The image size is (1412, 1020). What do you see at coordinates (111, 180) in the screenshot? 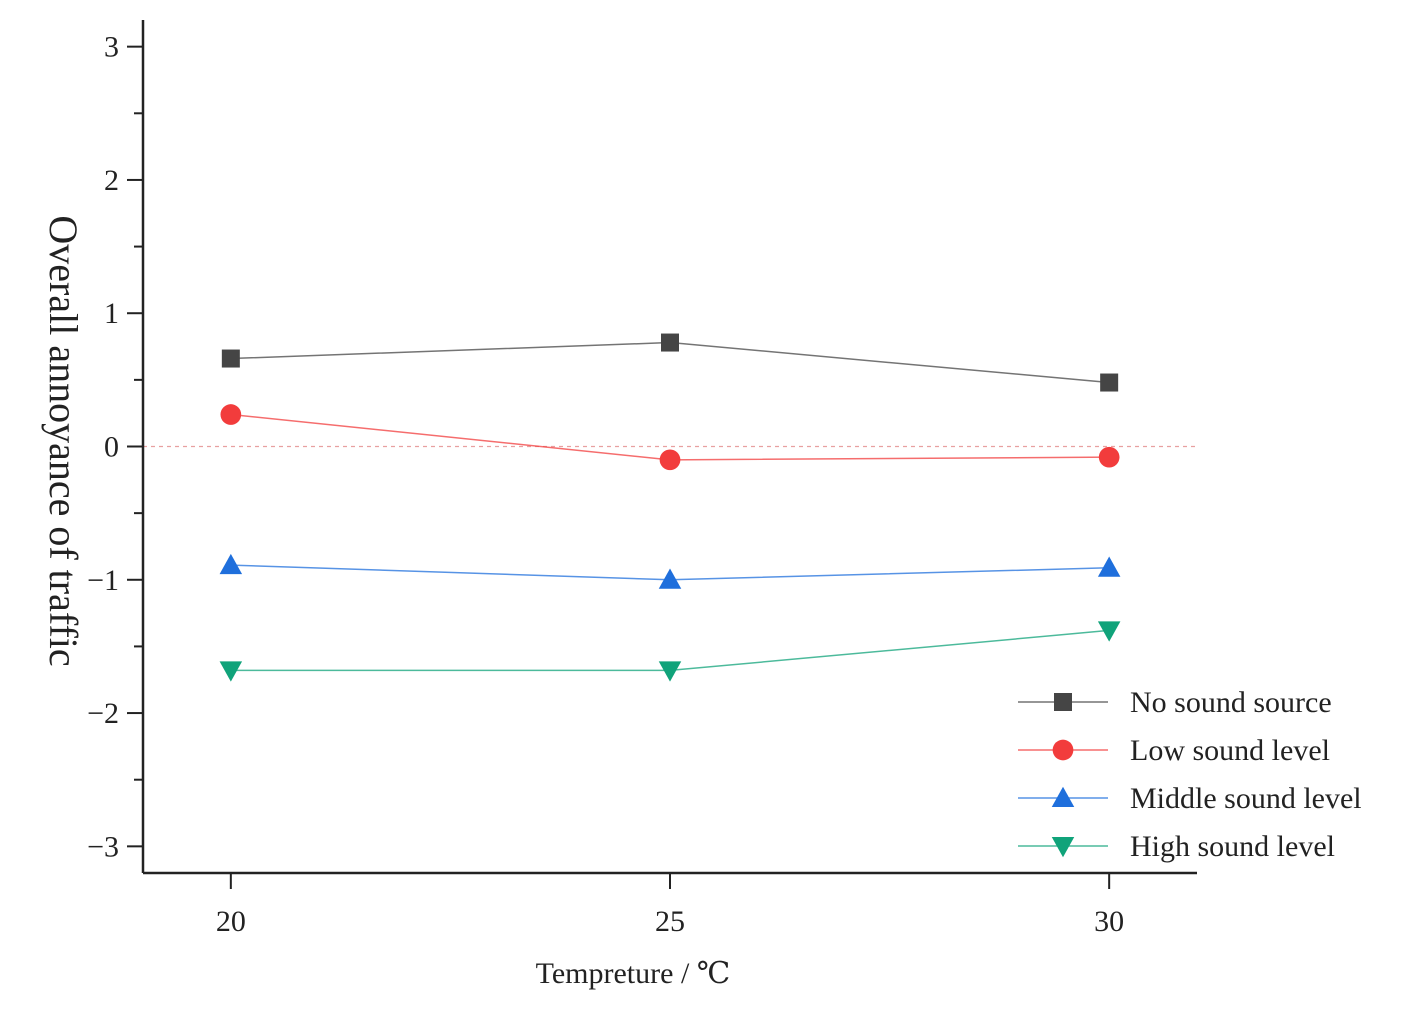
I see `y-tick-label: 2` at bounding box center [111, 180].